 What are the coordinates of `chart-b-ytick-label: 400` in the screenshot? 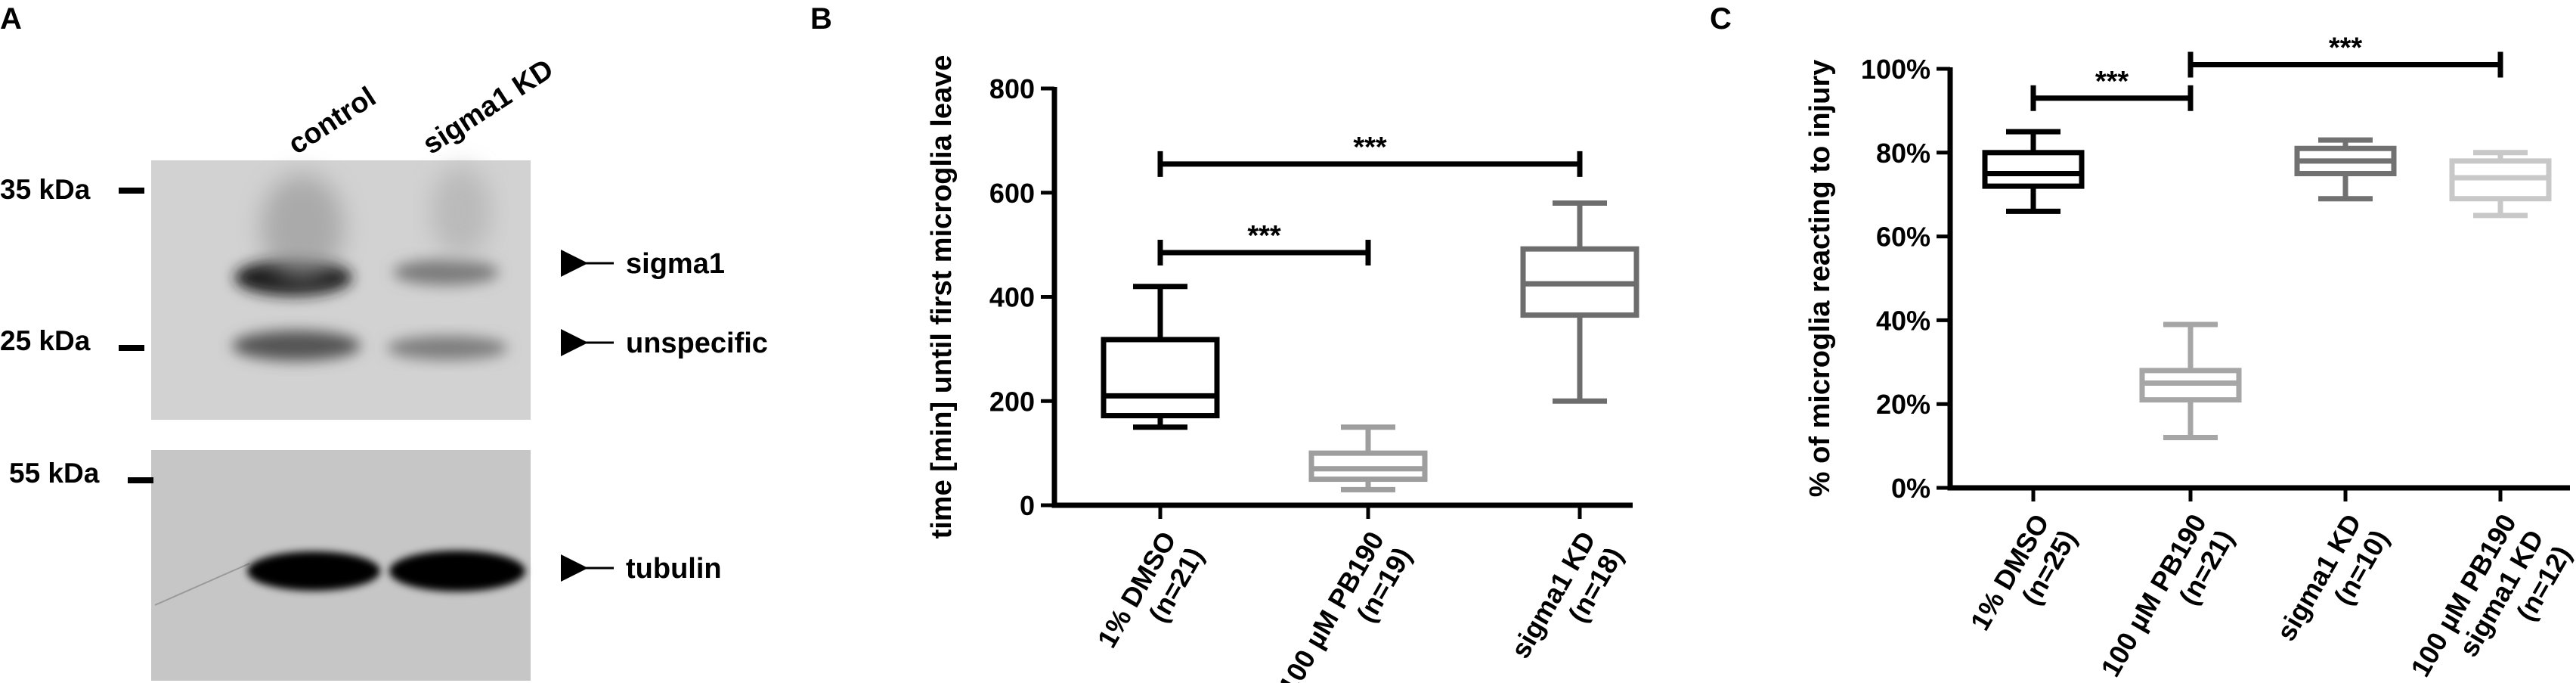 It's located at (1012, 297).